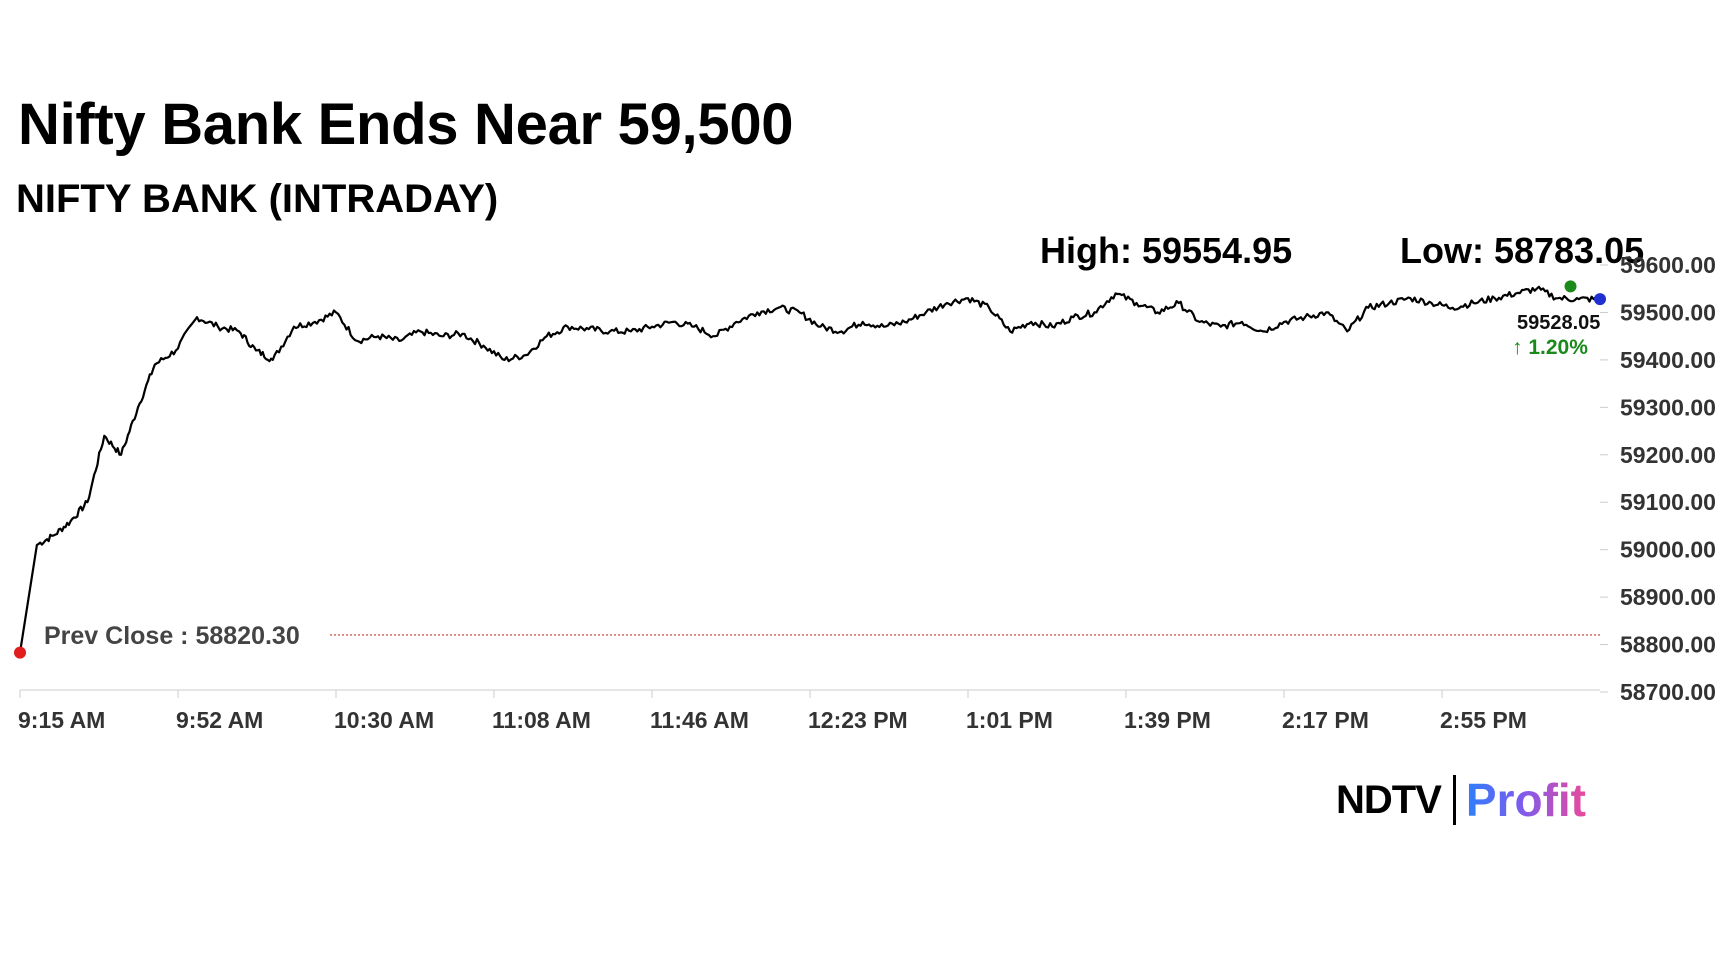 Image resolution: width=1728 pixels, height=972 pixels. What do you see at coordinates (20, 652) in the screenshot?
I see `open-marker` at bounding box center [20, 652].